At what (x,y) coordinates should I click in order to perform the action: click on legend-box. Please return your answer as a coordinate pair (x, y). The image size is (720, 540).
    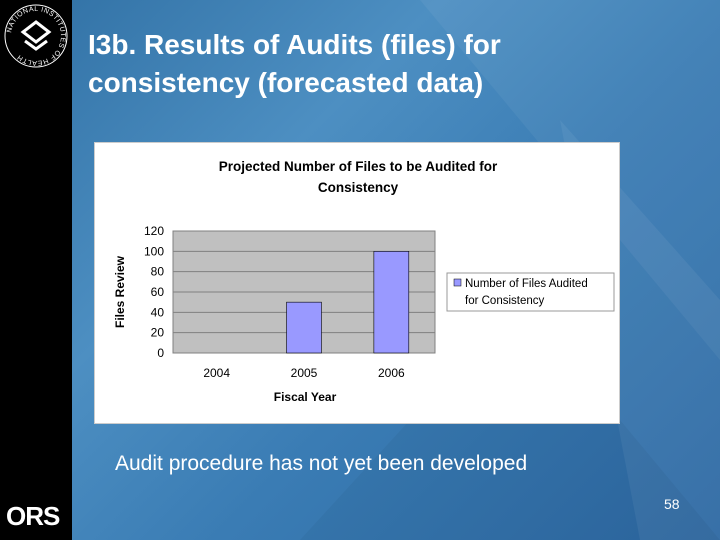
    Looking at the image, I should click on (530, 292).